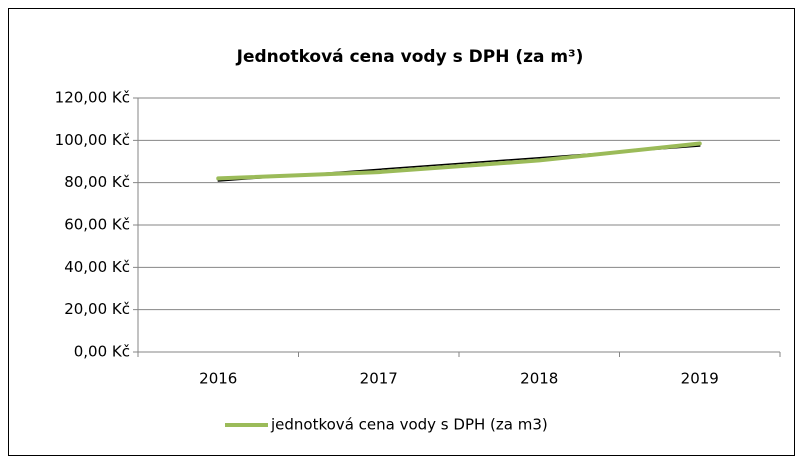 This screenshot has width=802, height=461. What do you see at coordinates (379, 379) in the screenshot?
I see `x-tick-label: 2017` at bounding box center [379, 379].